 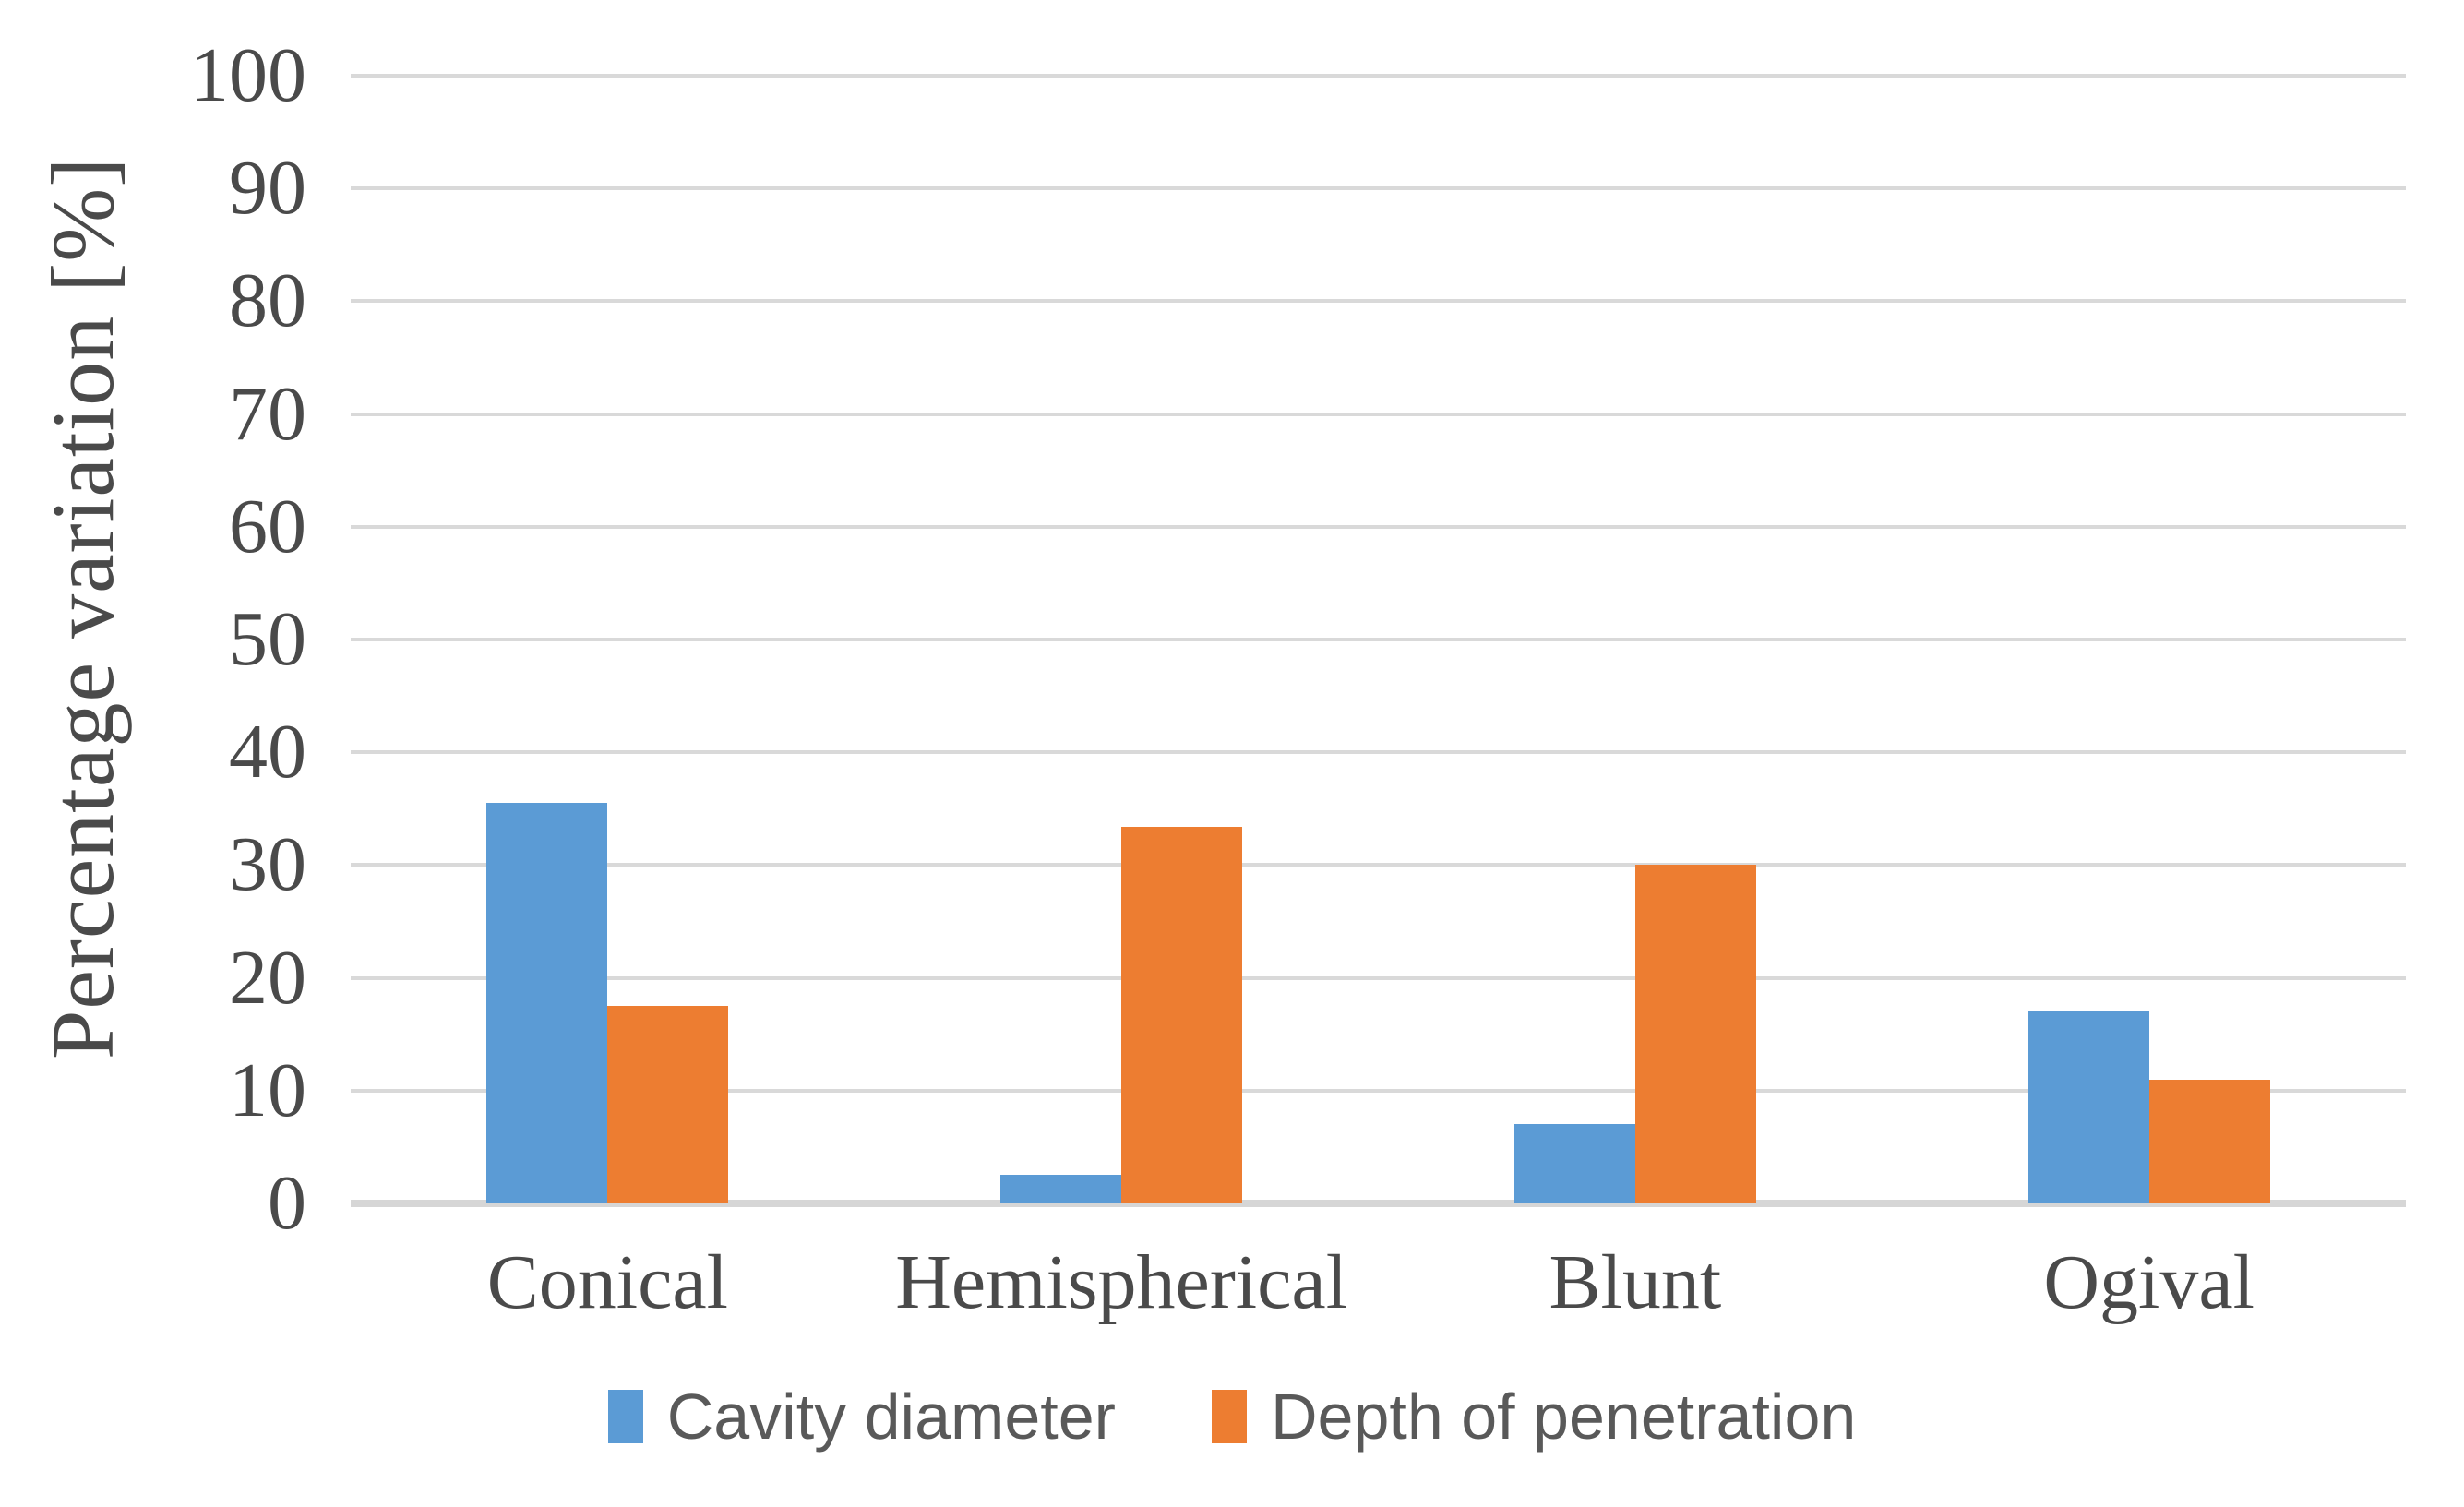 I want to click on x-category-label: Hemispherical, so click(x=1121, y=1282).